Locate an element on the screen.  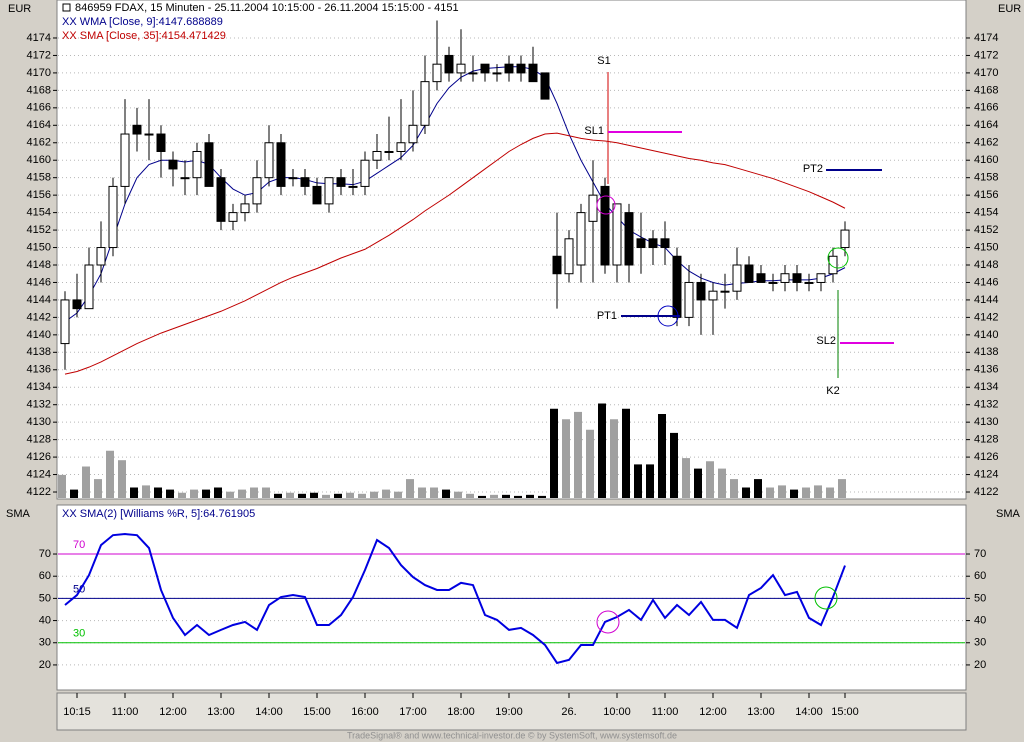
y-tick-label-right: 4136 is located at coordinates (986, 370).